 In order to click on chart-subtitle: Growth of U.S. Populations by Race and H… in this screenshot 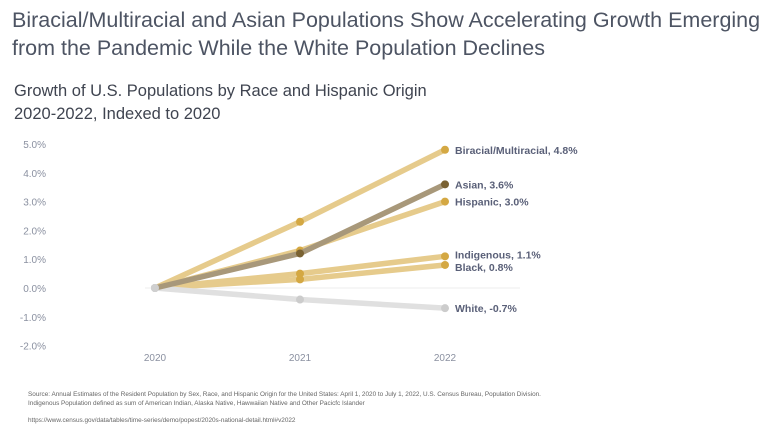, I will do `click(220, 103)`.